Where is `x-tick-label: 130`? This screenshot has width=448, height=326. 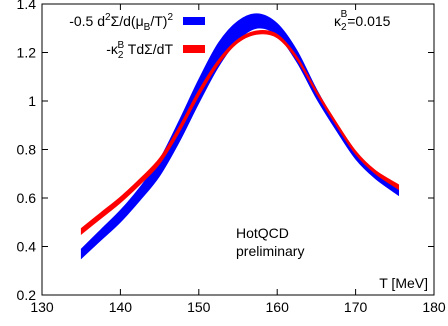
x-tick-label: 130 is located at coordinates (42, 307).